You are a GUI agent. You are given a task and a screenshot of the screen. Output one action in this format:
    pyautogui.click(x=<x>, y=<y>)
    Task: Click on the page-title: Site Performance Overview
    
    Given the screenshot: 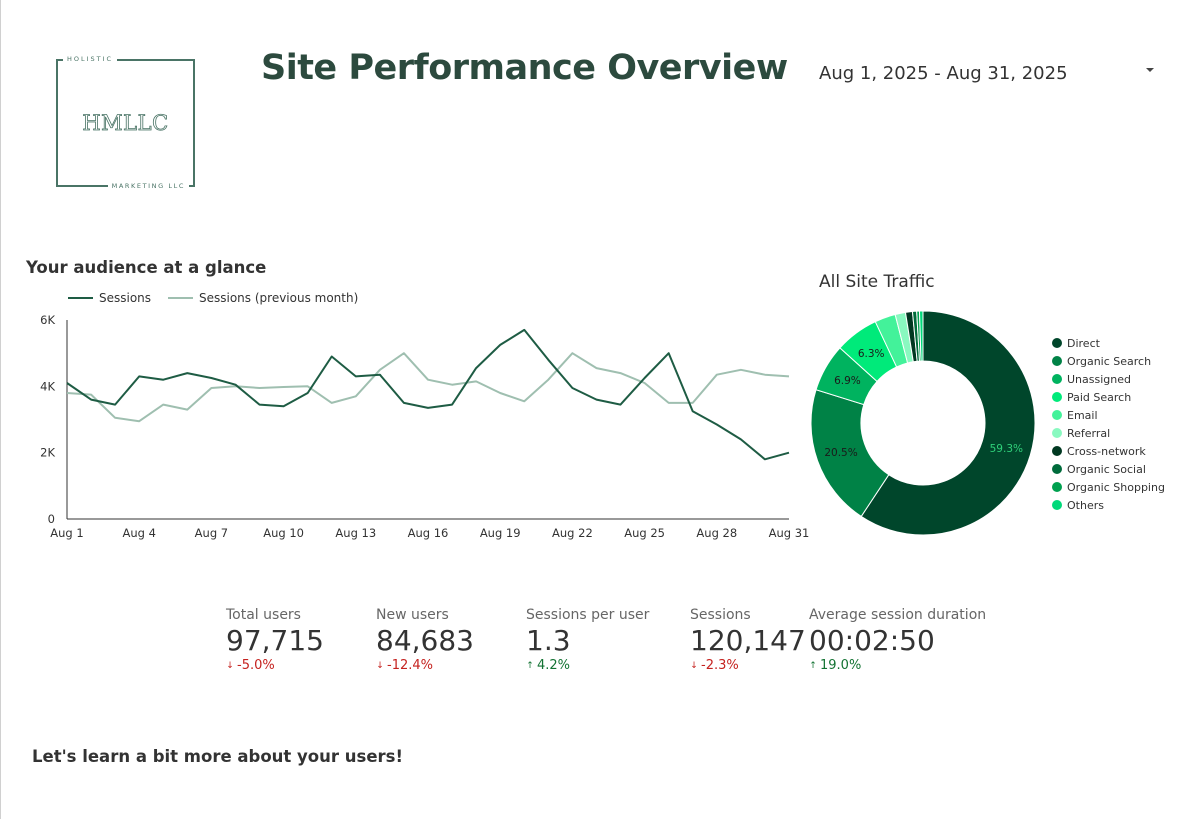 What is the action you would take?
    pyautogui.click(x=524, y=68)
    